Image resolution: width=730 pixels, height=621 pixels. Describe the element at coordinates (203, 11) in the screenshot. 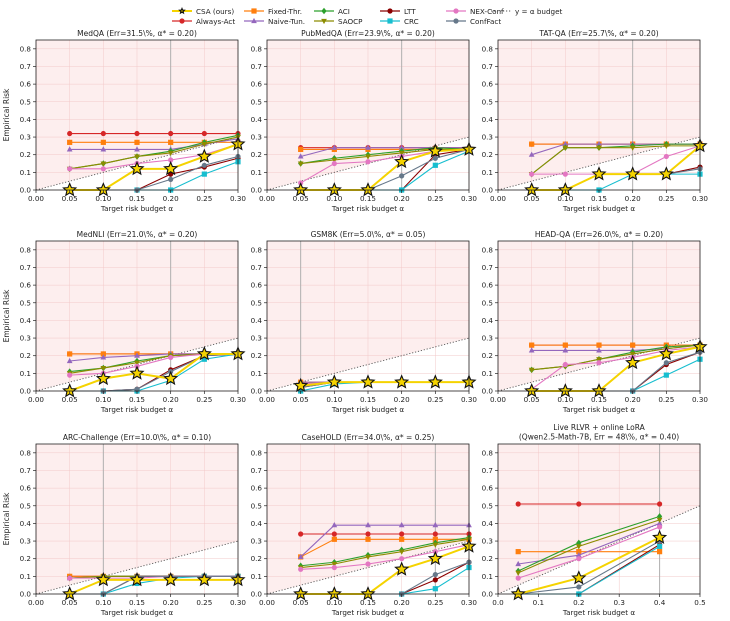

I see `legend-item-csa: CSA (ours)` at that location.